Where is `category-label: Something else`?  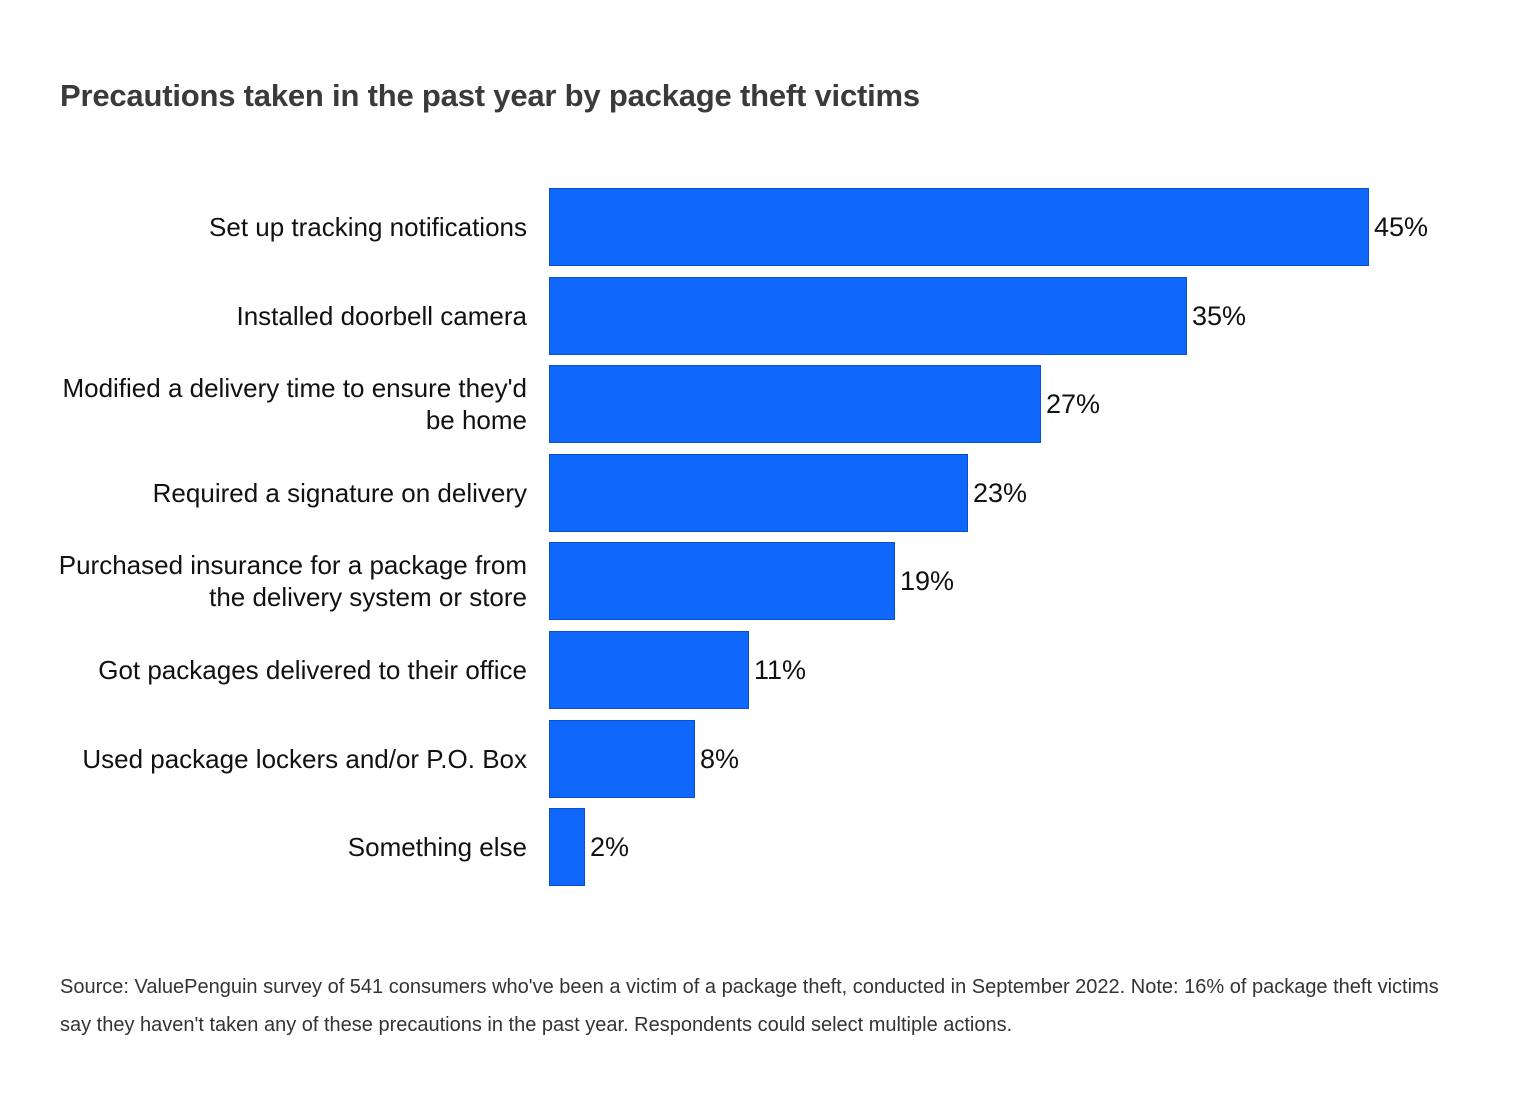
category-label: Something else is located at coordinates (437, 847).